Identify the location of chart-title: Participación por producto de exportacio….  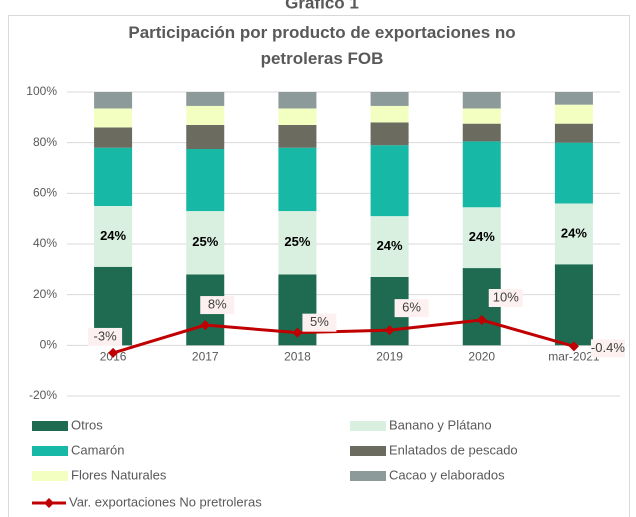
(321, 45).